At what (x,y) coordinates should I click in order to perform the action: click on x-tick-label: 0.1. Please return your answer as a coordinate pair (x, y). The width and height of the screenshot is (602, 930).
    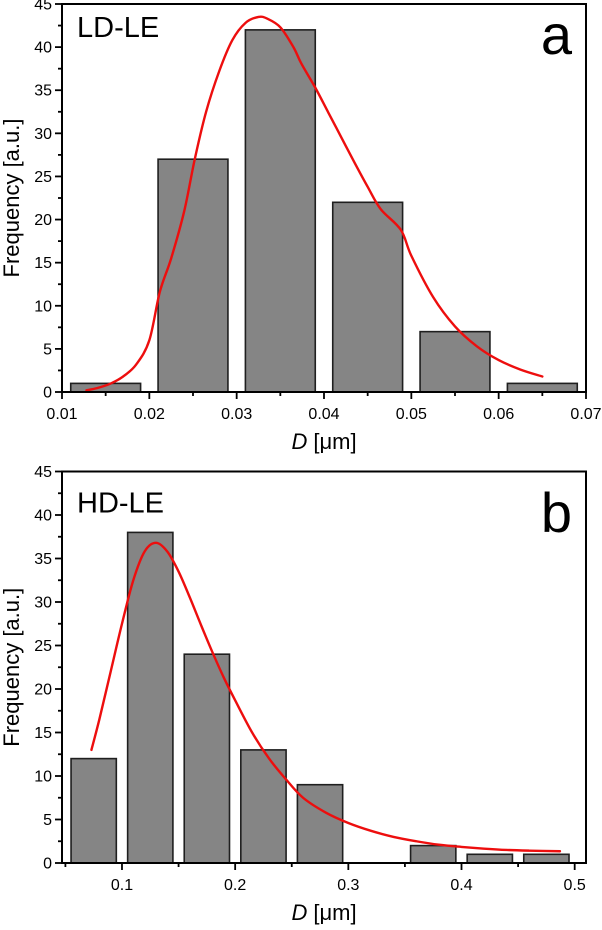
    Looking at the image, I should click on (122, 885).